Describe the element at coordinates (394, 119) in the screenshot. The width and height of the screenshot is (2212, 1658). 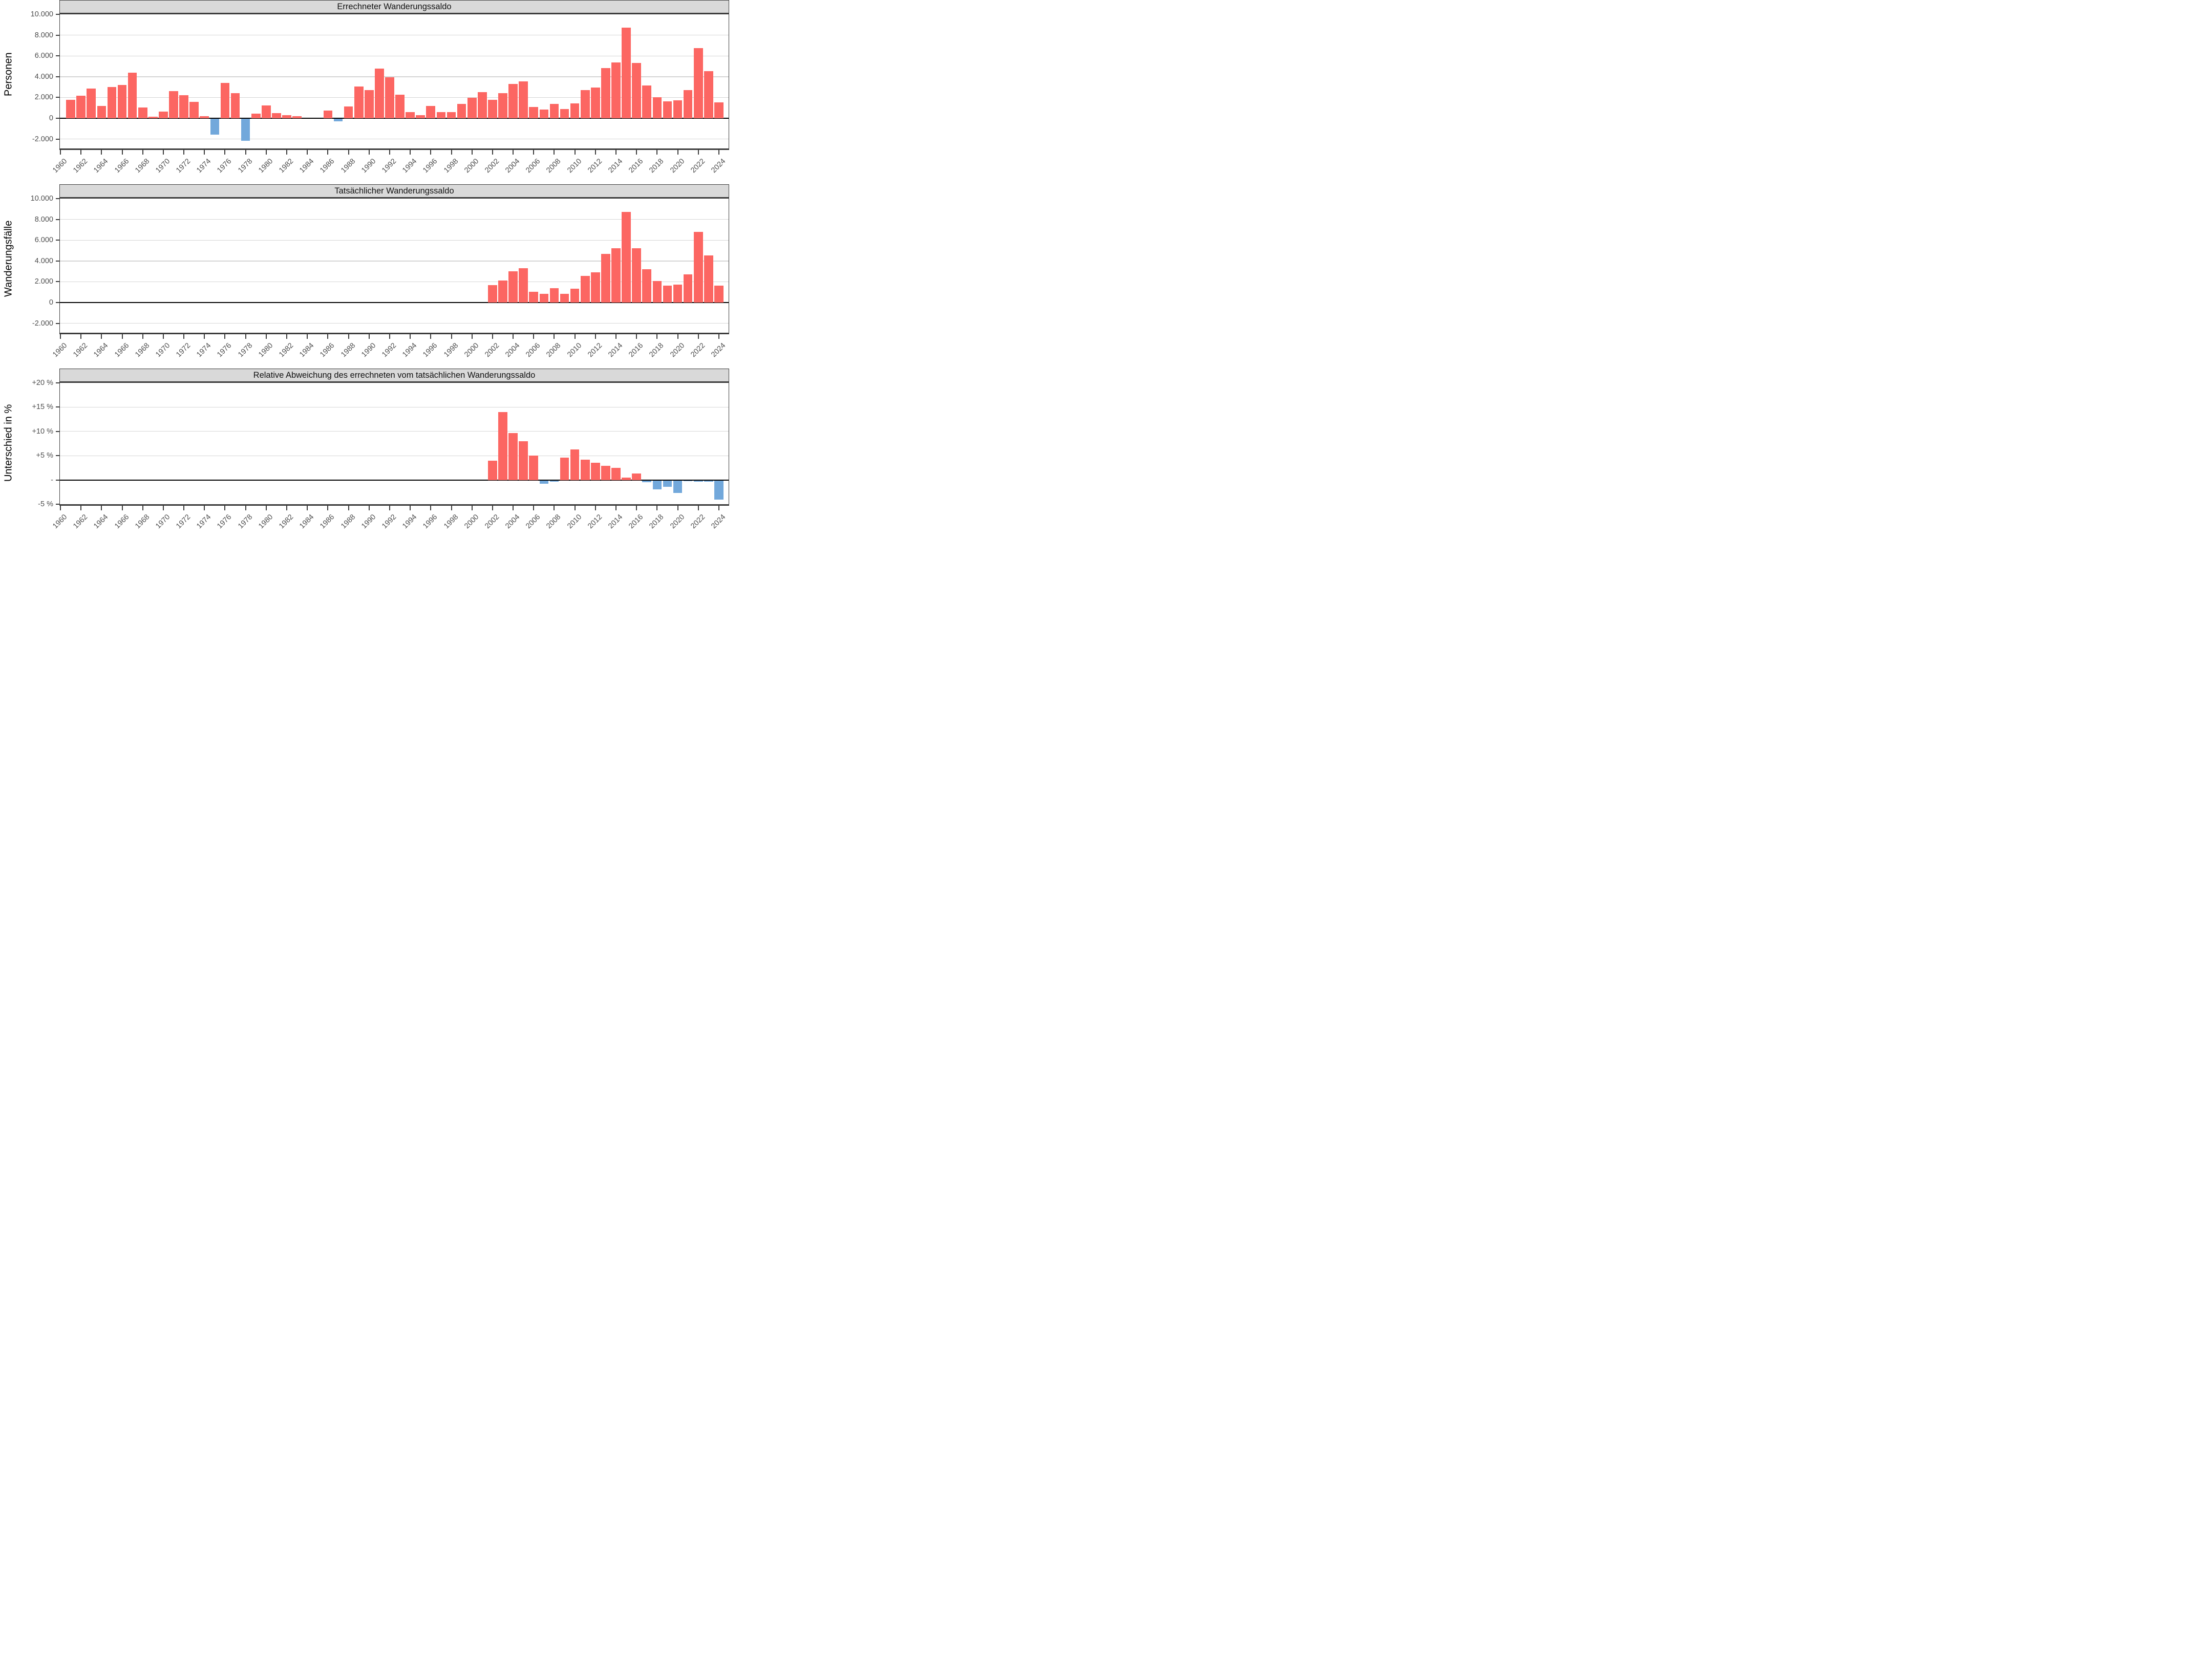
I see `zero-line` at that location.